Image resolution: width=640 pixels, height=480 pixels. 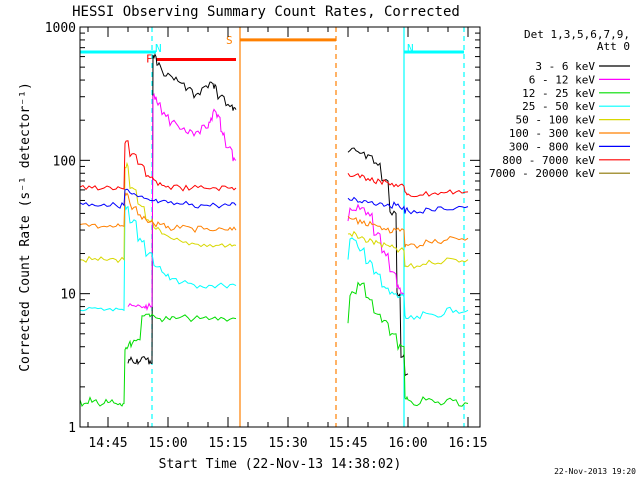 What do you see at coordinates (577, 34) in the screenshot?
I see `legend-header-line1: Det 1,3,5,6,7,9,` at bounding box center [577, 34].